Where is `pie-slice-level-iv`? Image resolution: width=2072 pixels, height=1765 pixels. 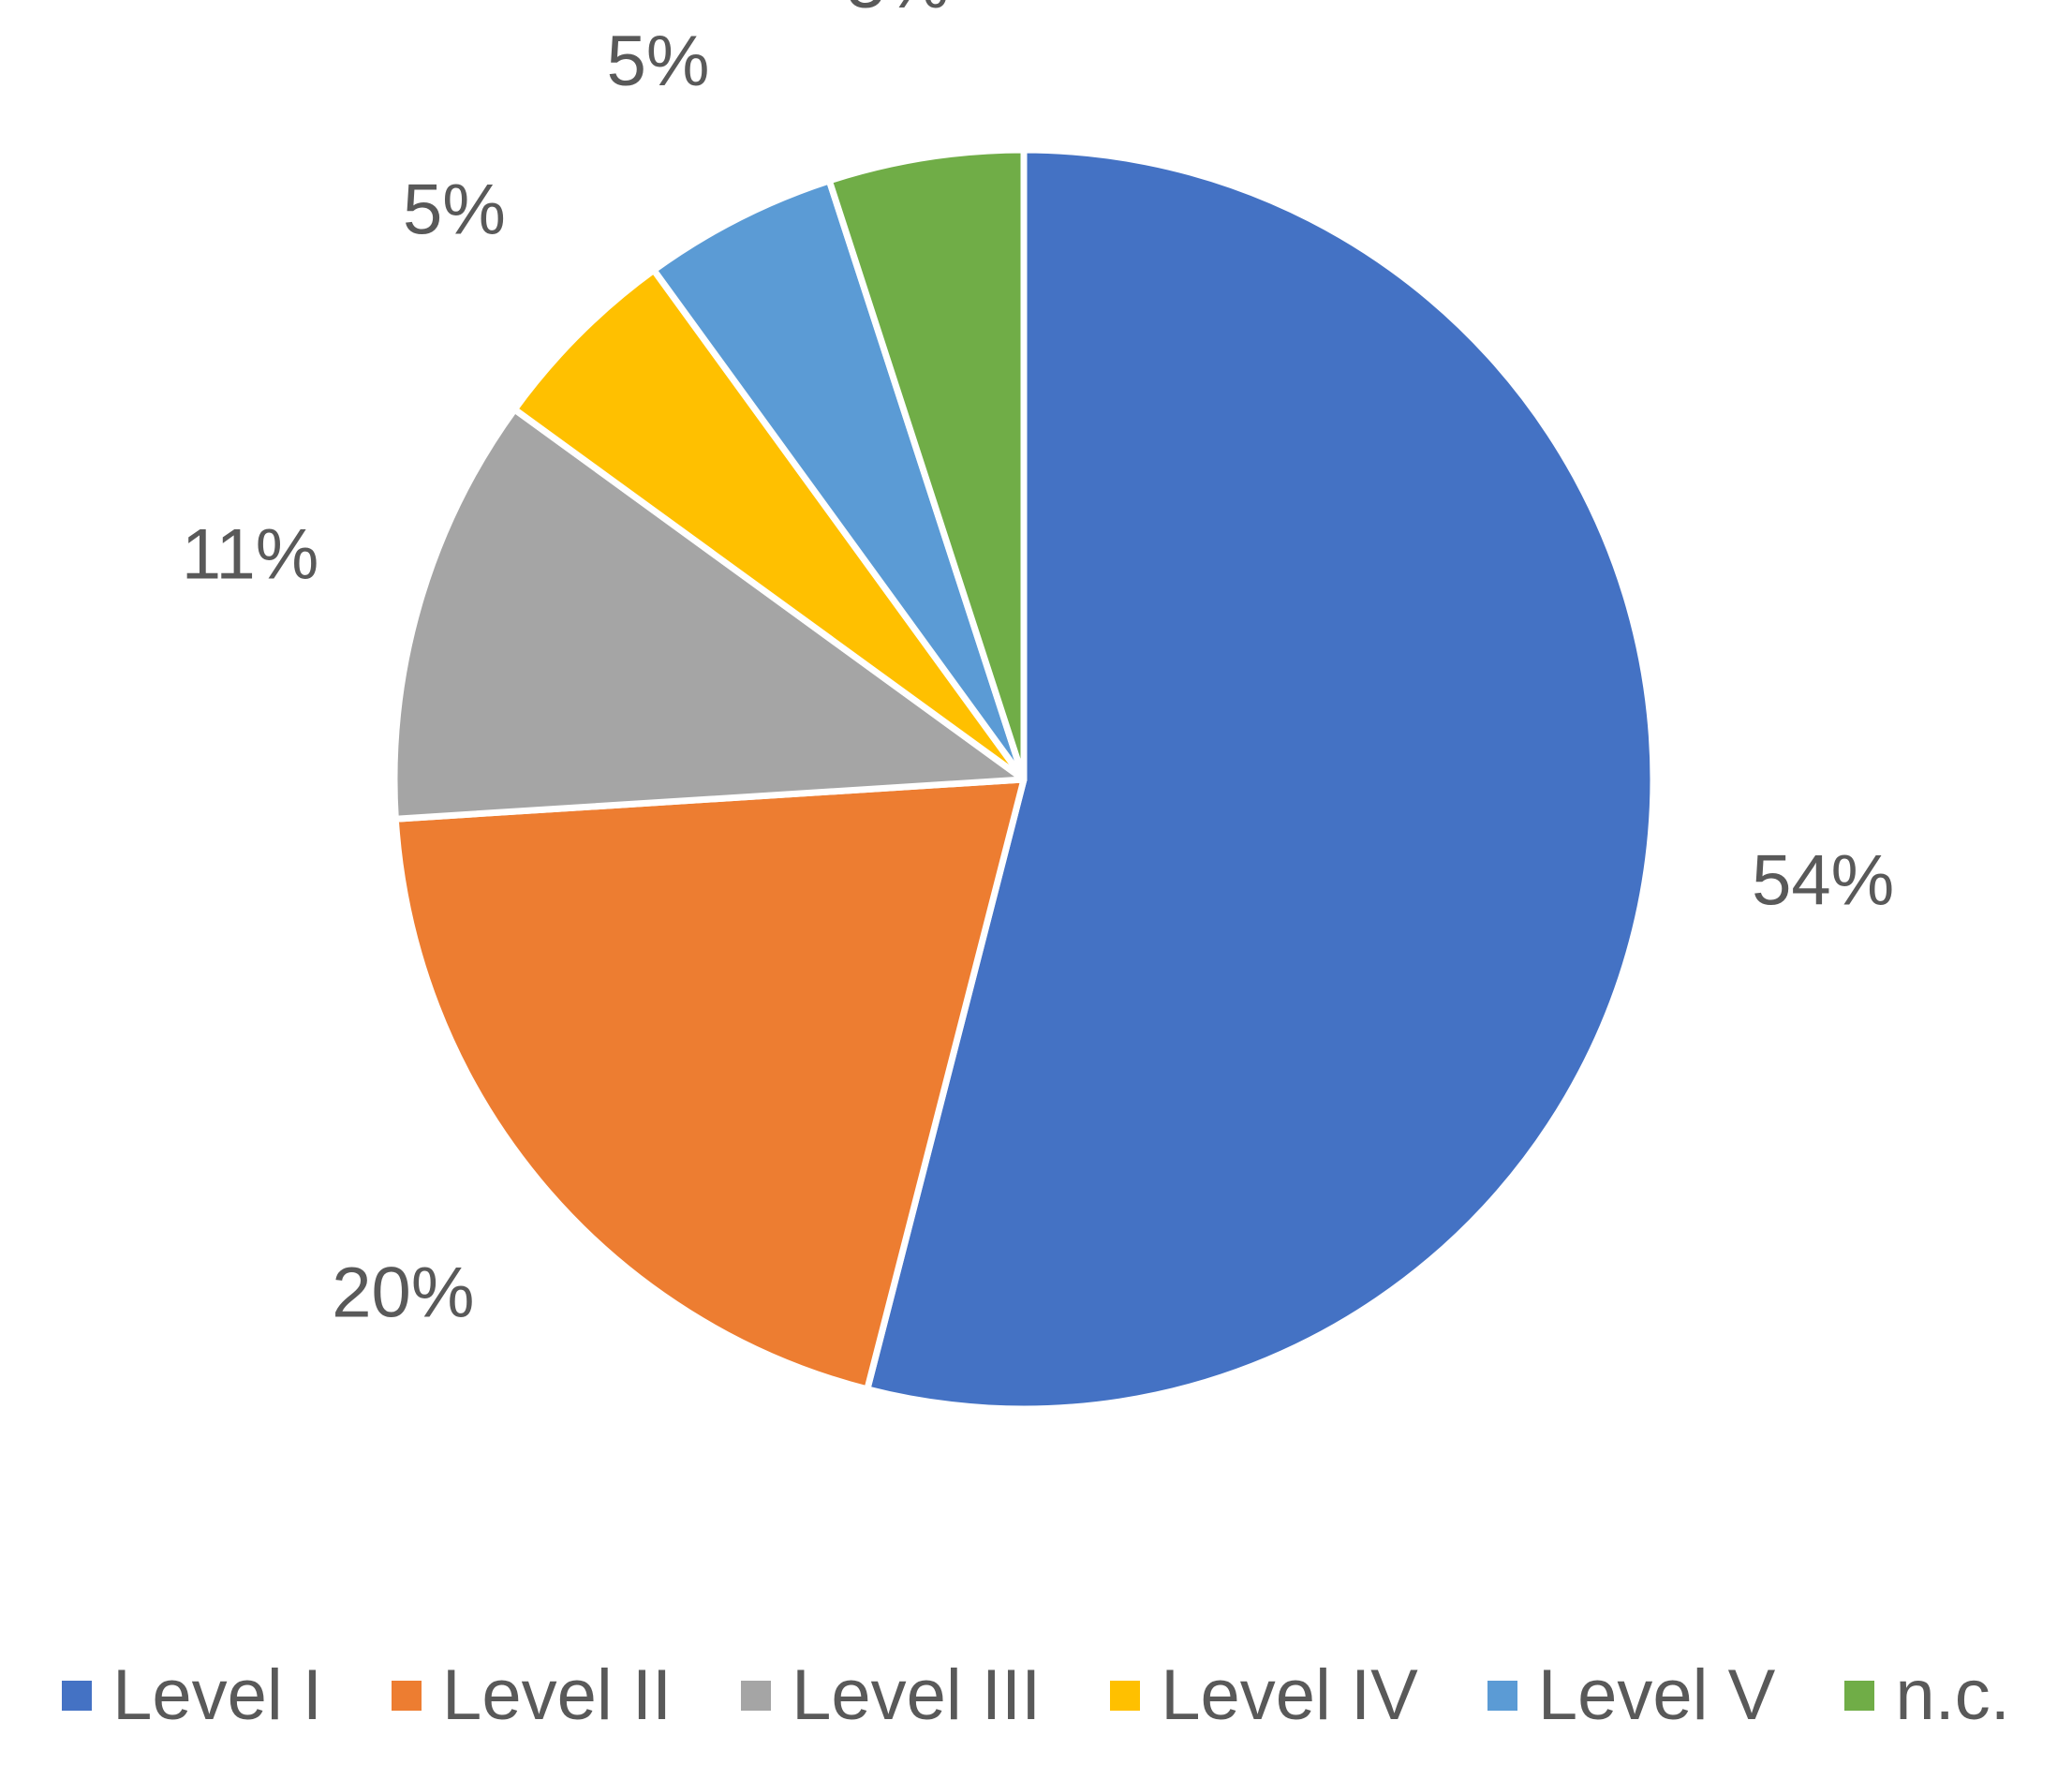 pie-slice-level-iv is located at coordinates (769, 524).